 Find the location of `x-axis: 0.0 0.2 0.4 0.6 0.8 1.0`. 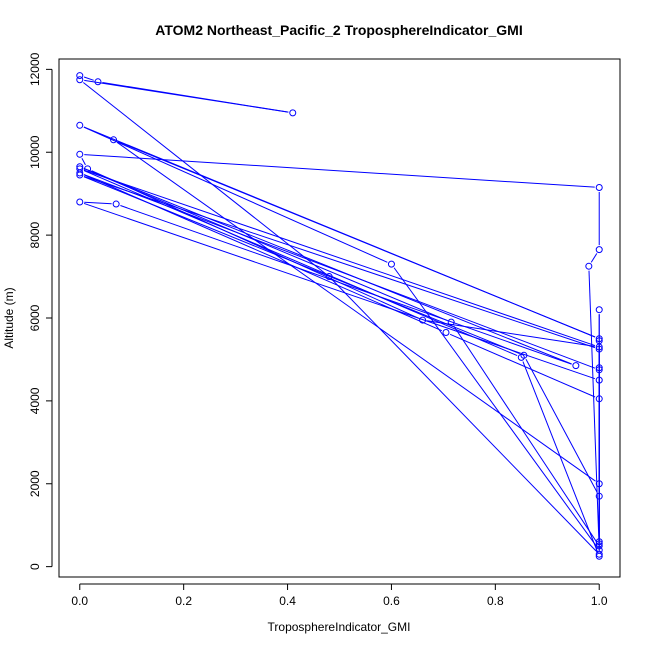

x-axis: 0.0 0.2 0.4 0.6 0.8 1.0 is located at coordinates (339, 595).